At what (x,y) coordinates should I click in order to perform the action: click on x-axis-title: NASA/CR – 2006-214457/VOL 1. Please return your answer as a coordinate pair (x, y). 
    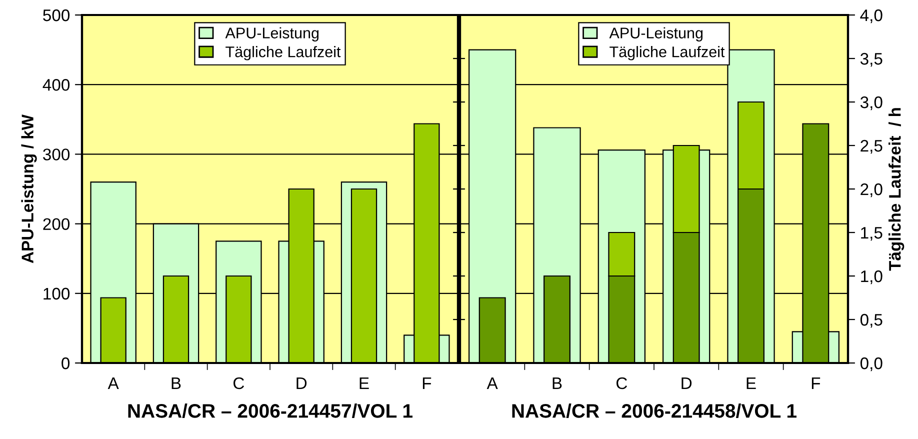
    Looking at the image, I should click on (270, 411).